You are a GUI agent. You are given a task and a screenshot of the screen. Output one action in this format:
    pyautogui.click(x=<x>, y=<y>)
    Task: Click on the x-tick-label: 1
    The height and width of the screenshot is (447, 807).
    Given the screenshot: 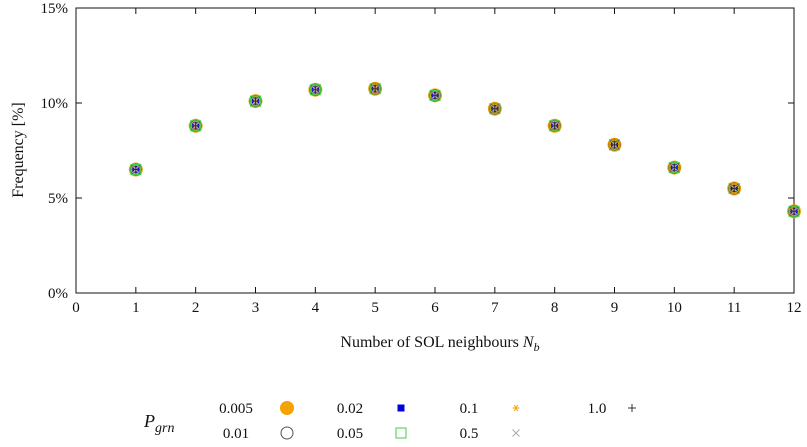 What is the action you would take?
    pyautogui.click(x=136, y=308)
    